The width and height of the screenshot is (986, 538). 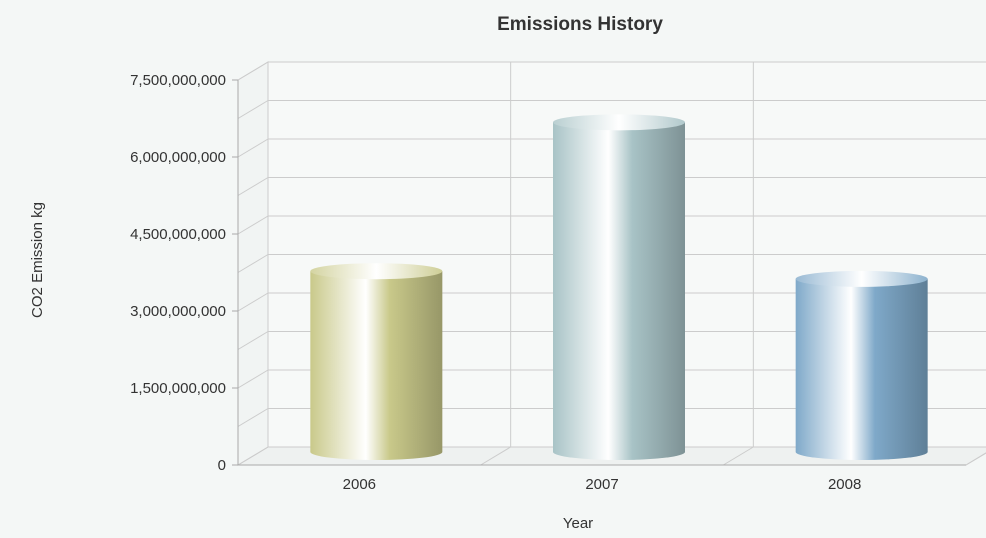 I want to click on x-axis-ticks: 2006 2007 2008, so click(x=602, y=478).